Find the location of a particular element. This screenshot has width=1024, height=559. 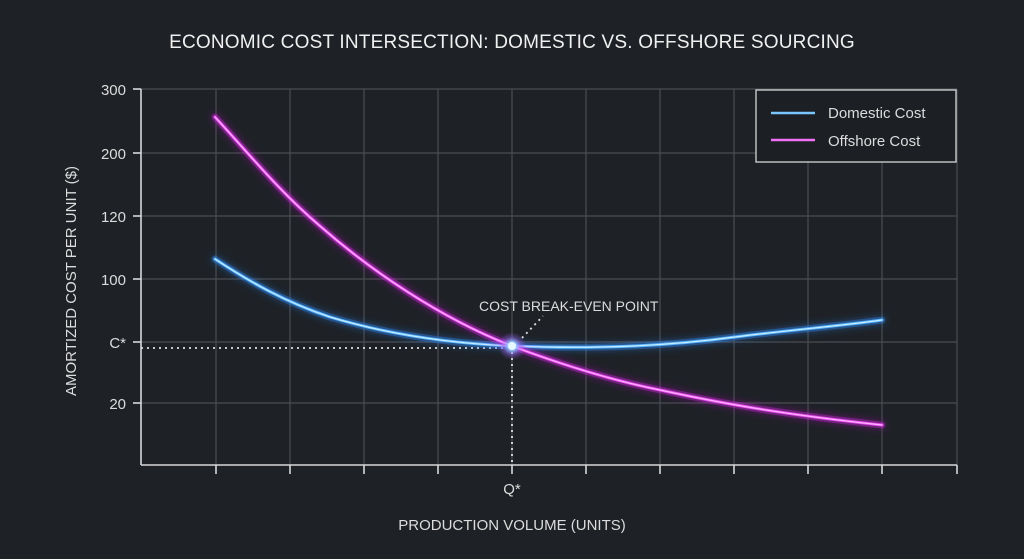

y-tick-label: 100 is located at coordinates (113, 280).